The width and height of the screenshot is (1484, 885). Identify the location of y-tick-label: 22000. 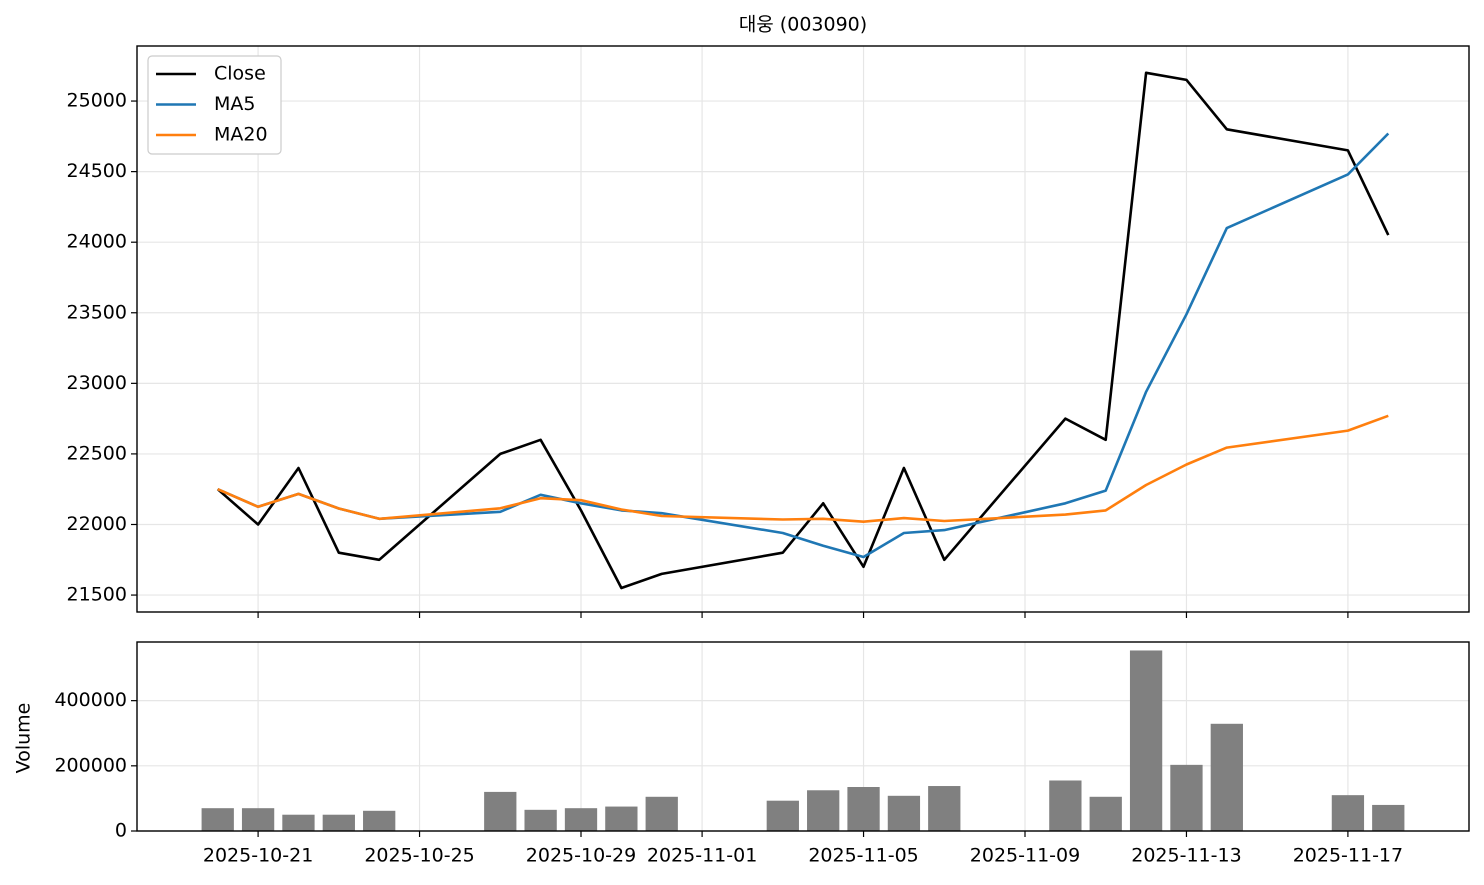
(97, 524).